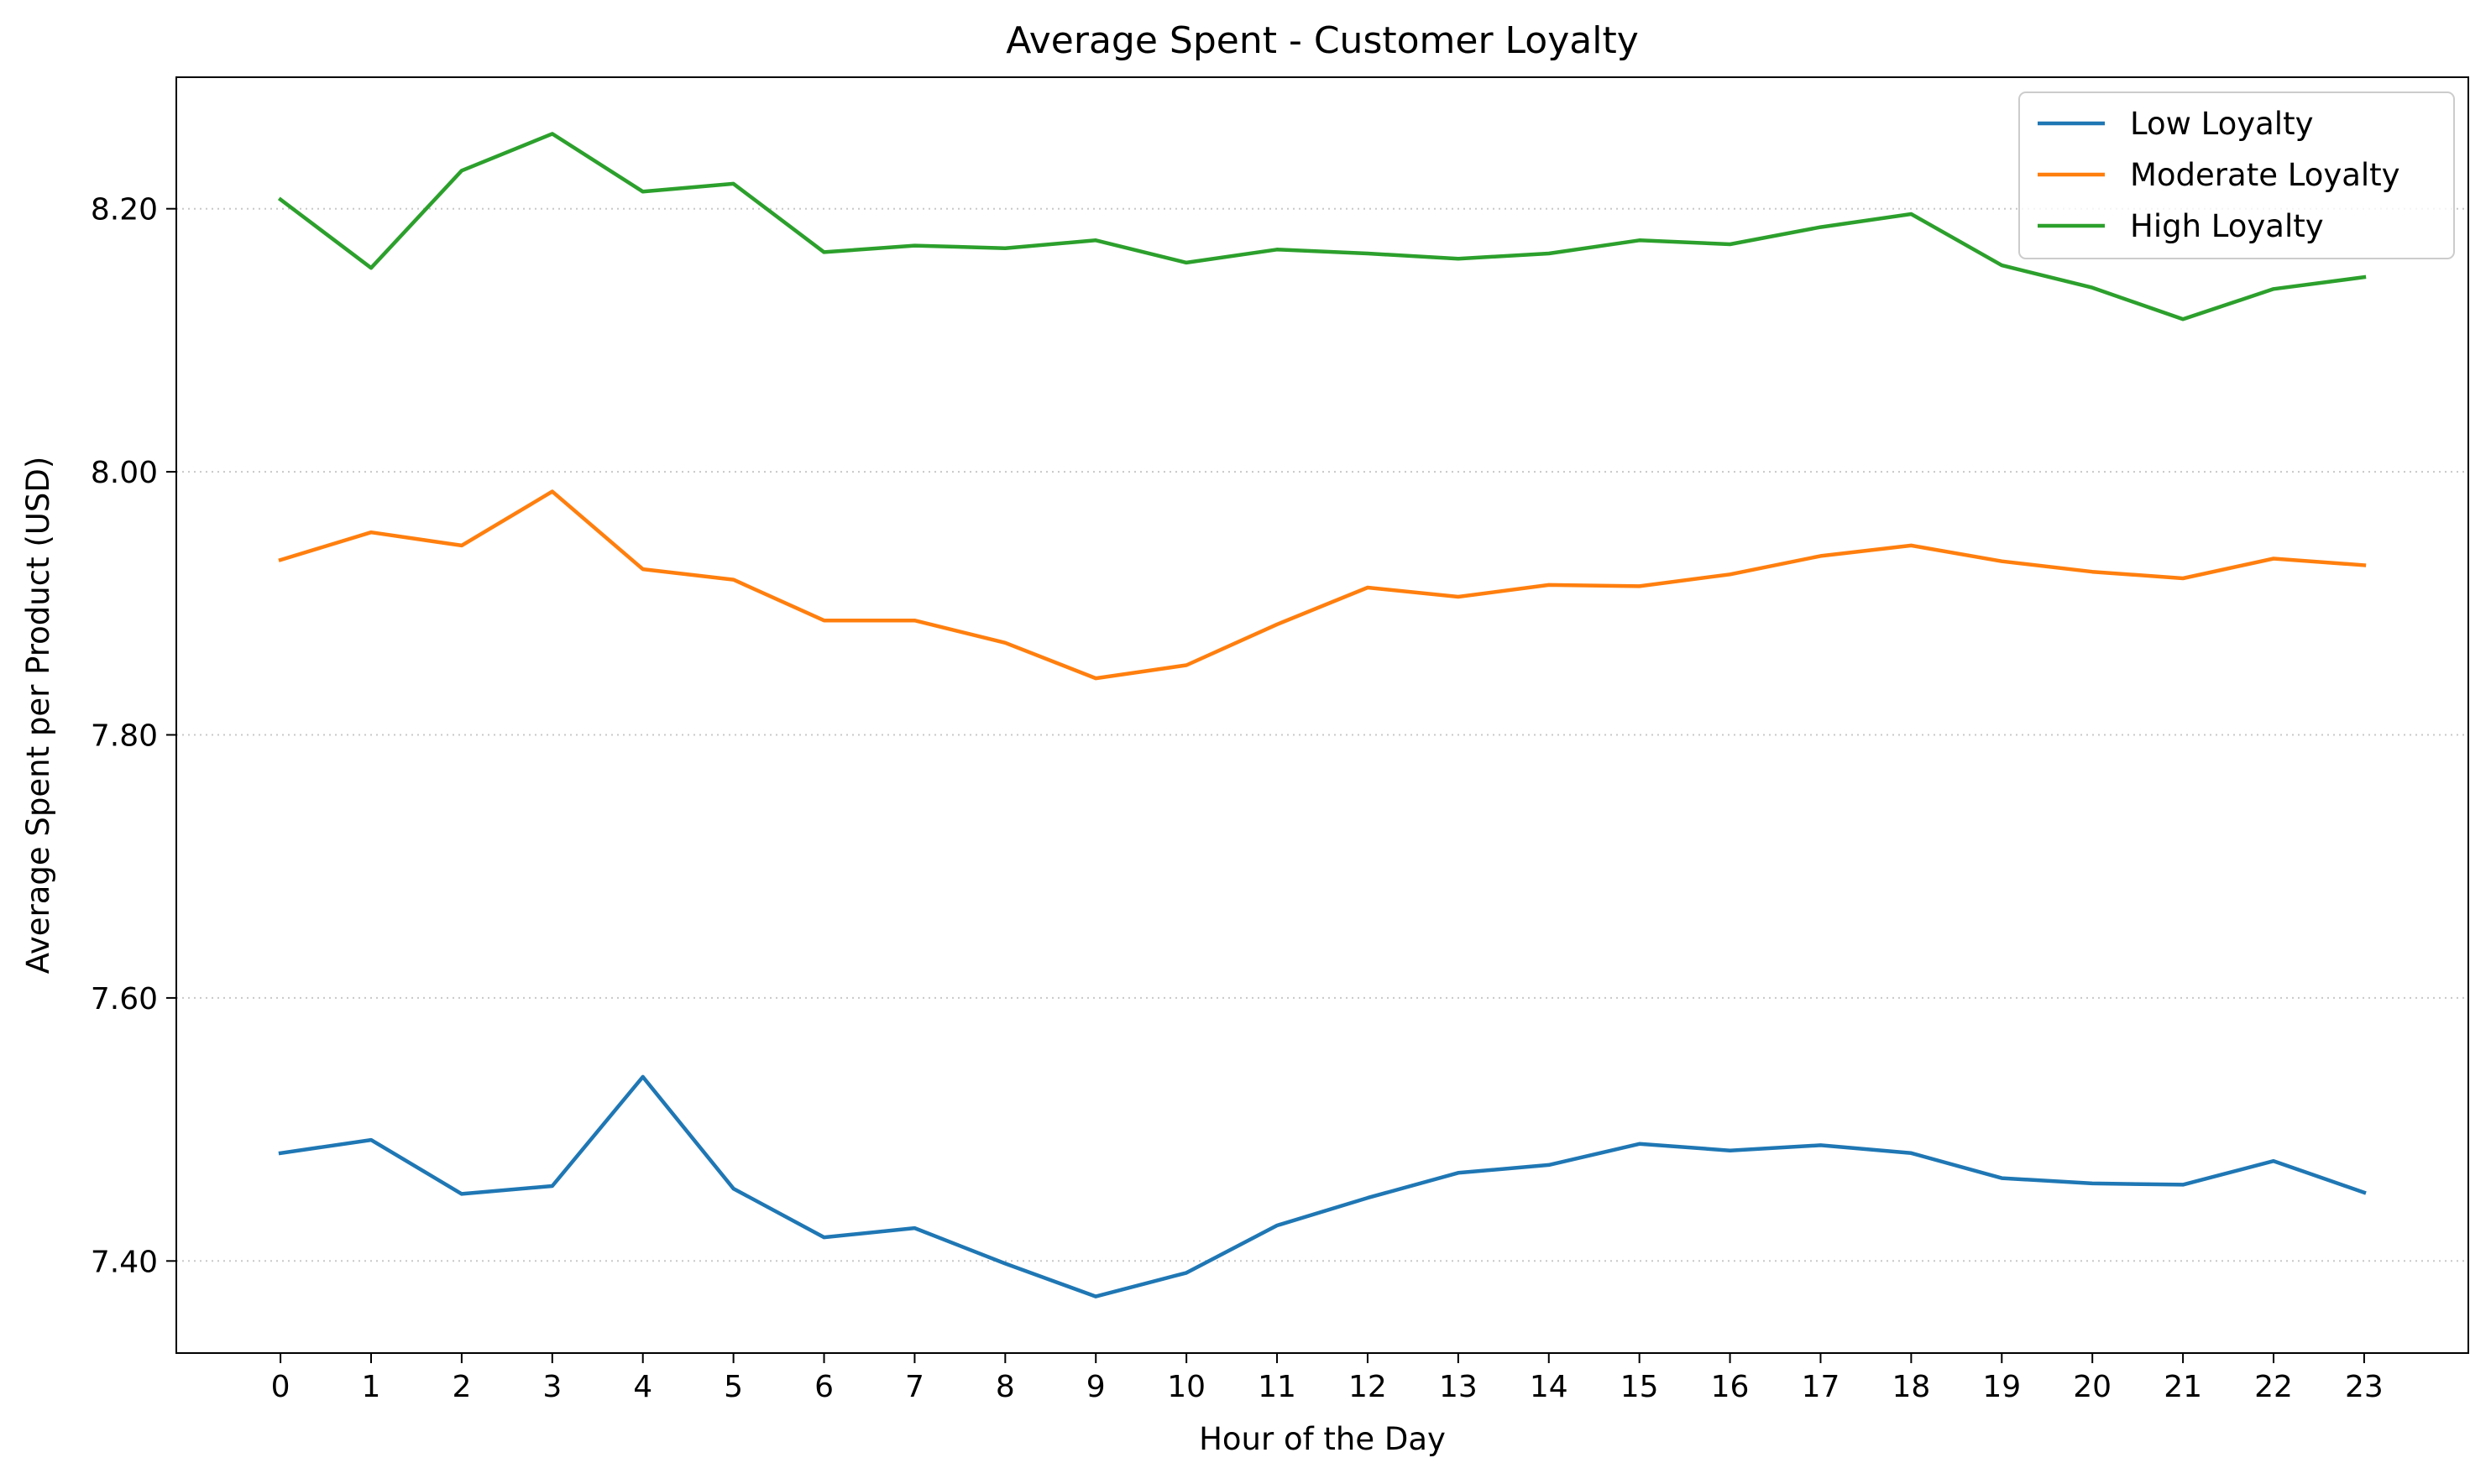  What do you see at coordinates (1005, 1387) in the screenshot?
I see `x-tick-label: 8` at bounding box center [1005, 1387].